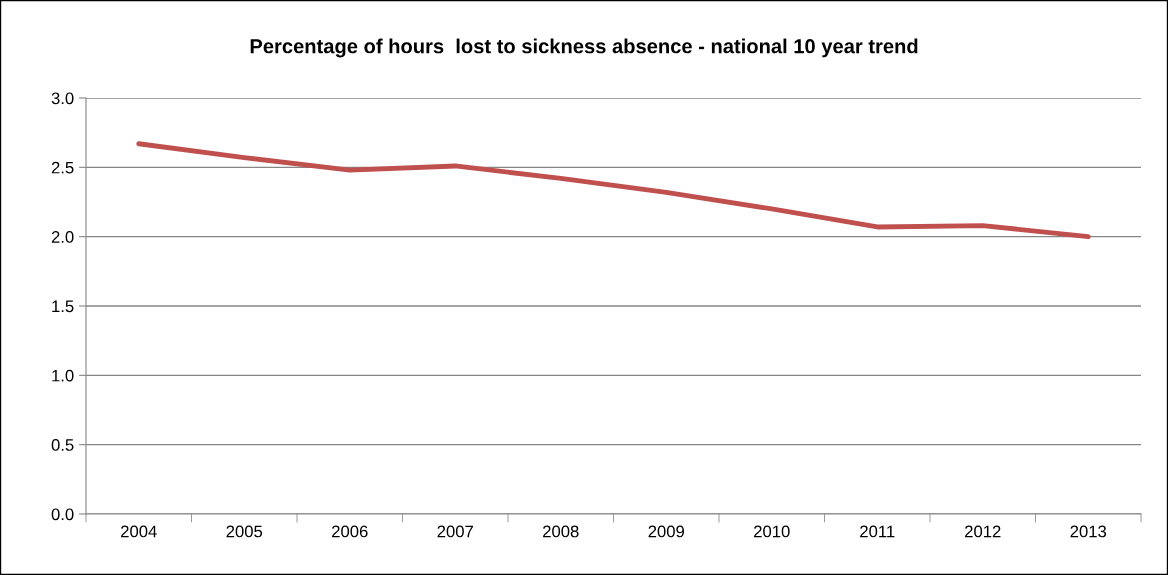  What do you see at coordinates (63, 375) in the screenshot?
I see `y-tick-label: 1.0` at bounding box center [63, 375].